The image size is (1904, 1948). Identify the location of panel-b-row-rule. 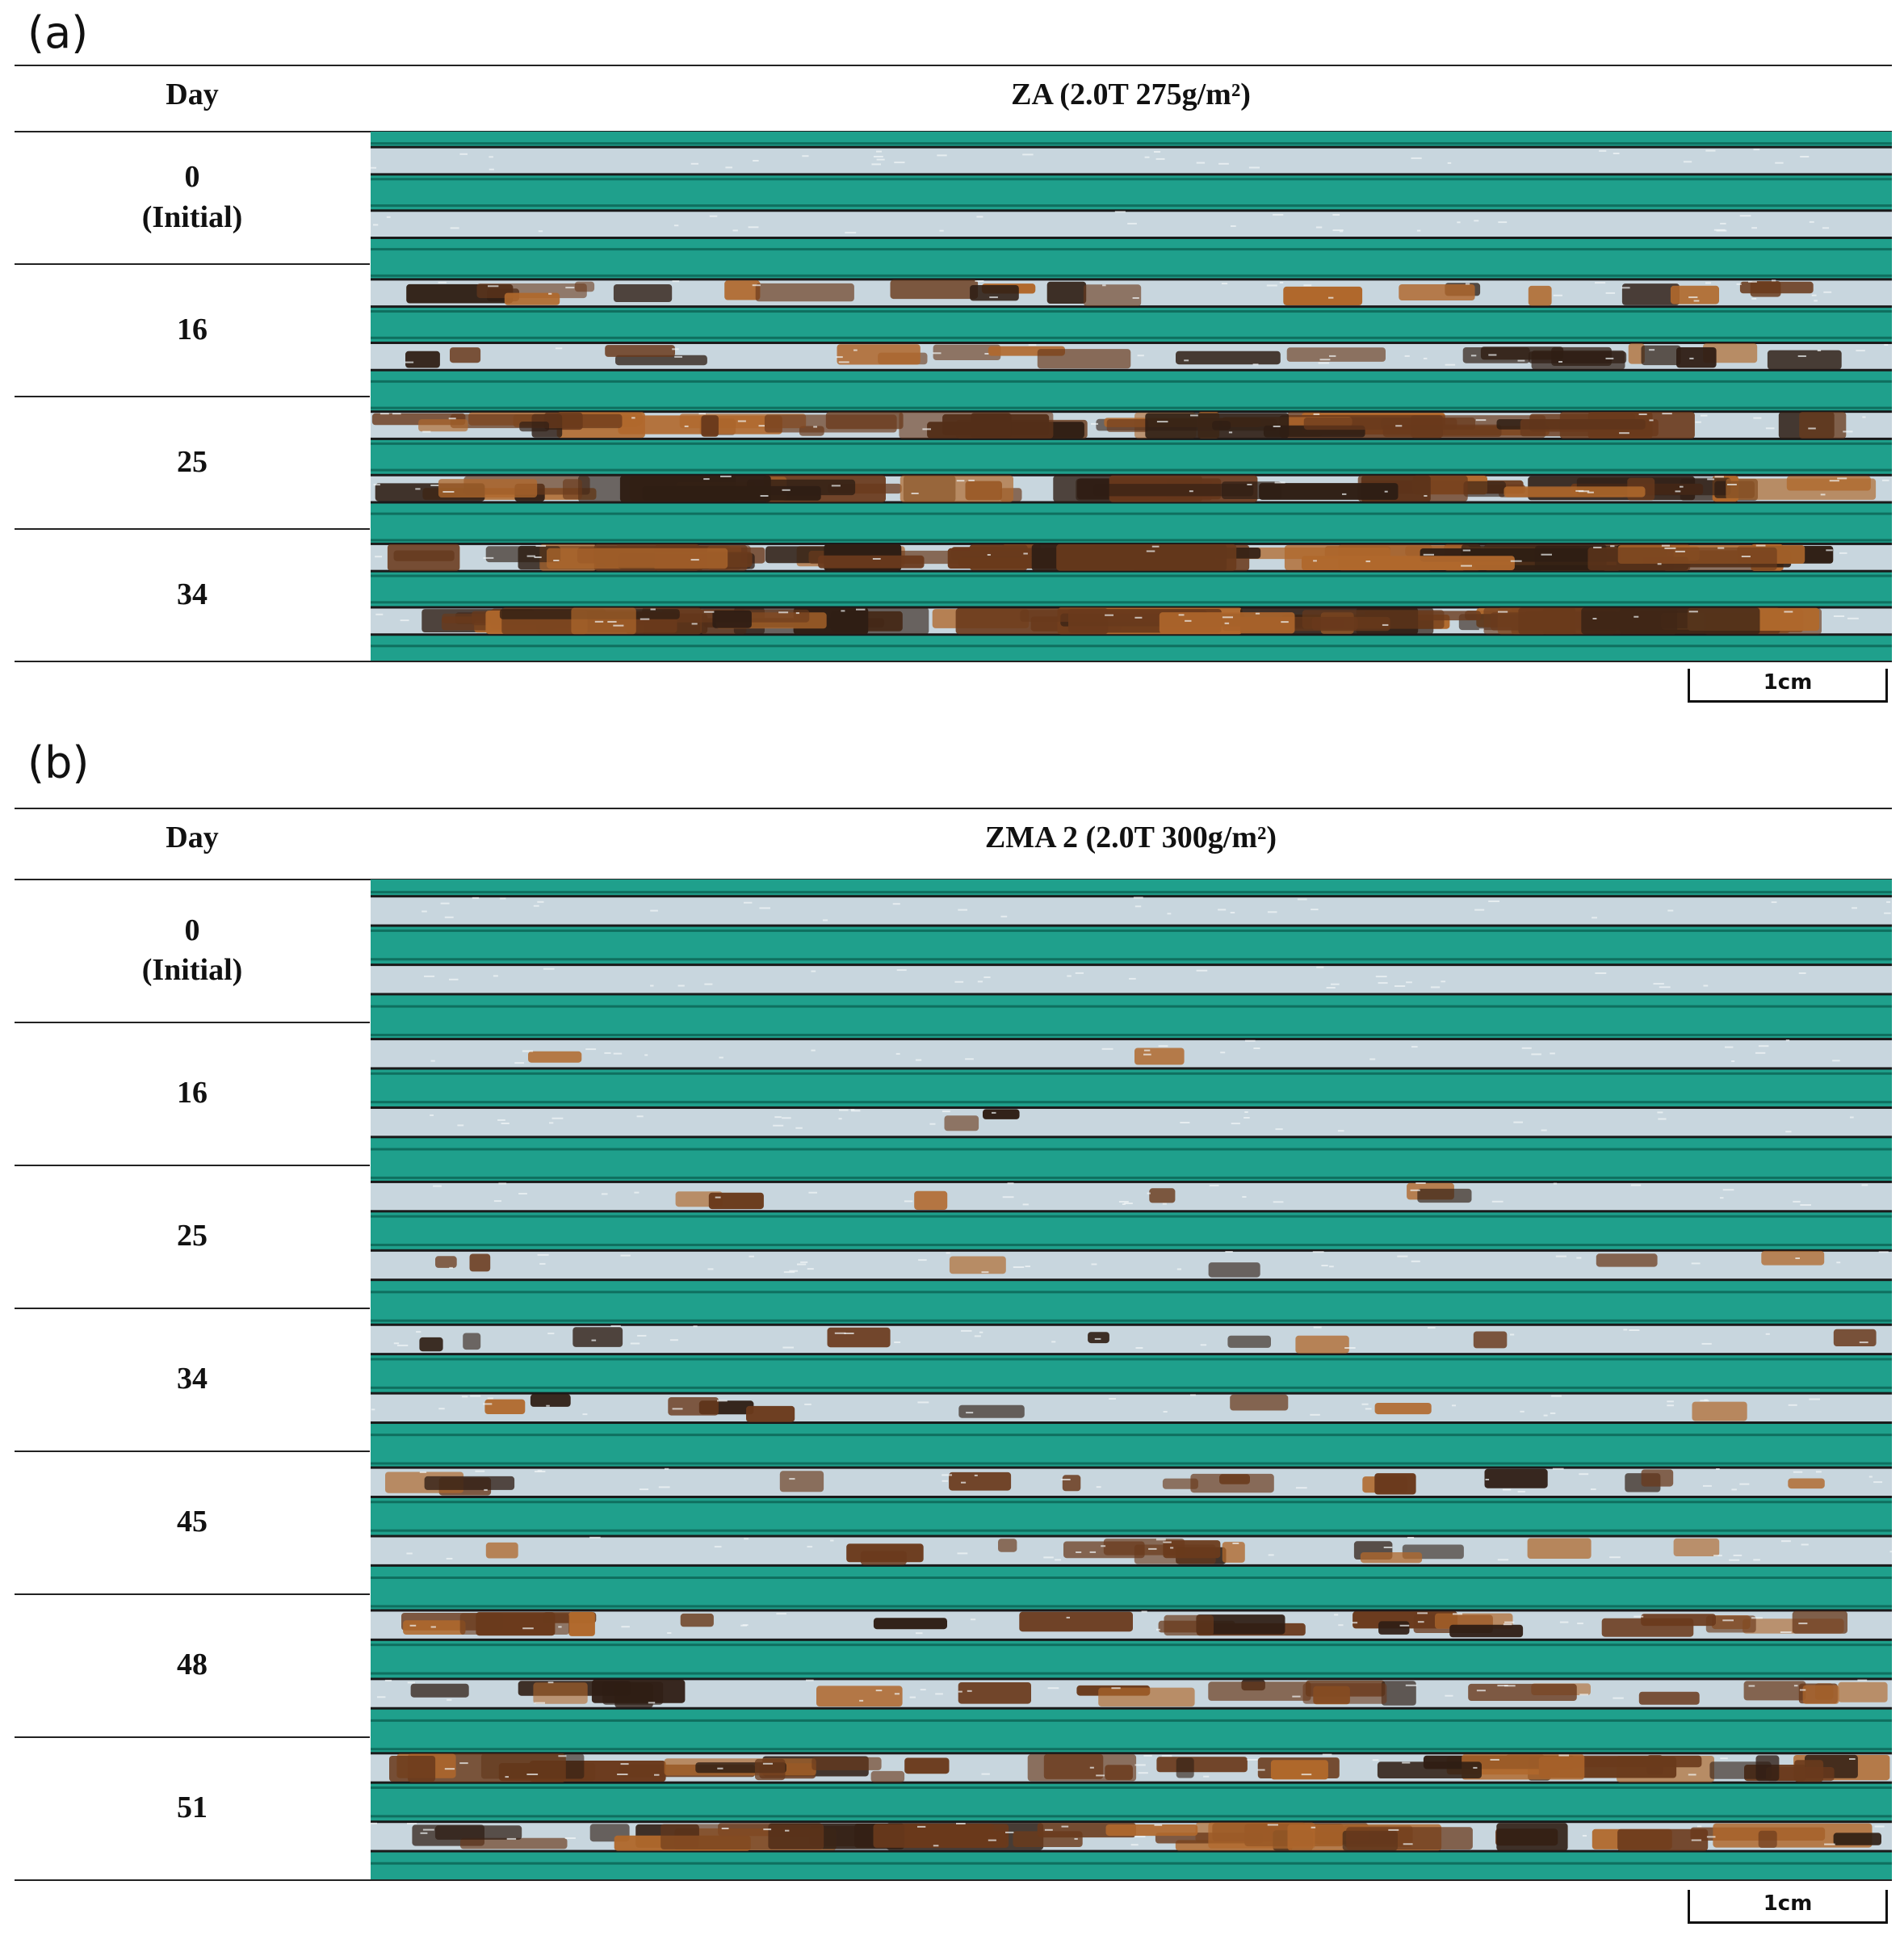
(192, 1737).